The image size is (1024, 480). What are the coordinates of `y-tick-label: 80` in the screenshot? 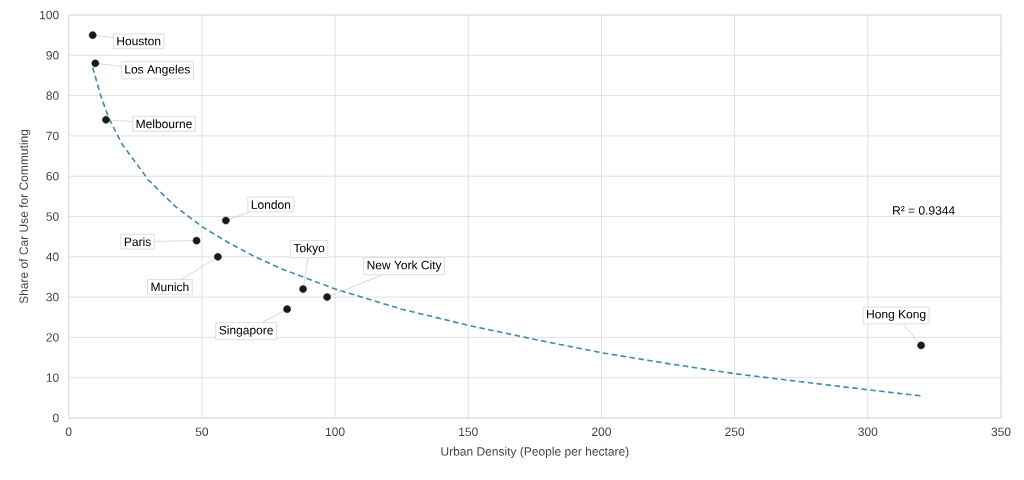 It's located at (52, 95).